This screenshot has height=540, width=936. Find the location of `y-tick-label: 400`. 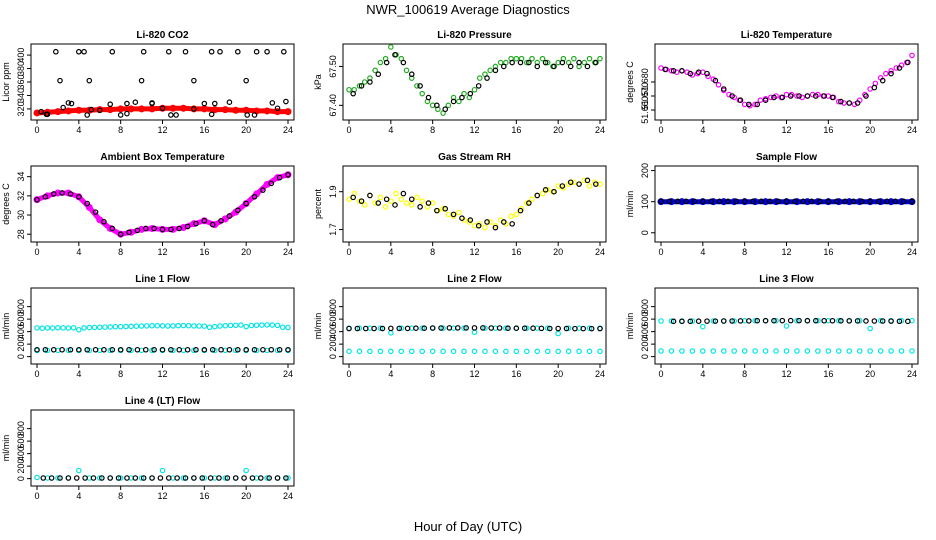

y-tick-label: 400 is located at coordinates (645, 331).